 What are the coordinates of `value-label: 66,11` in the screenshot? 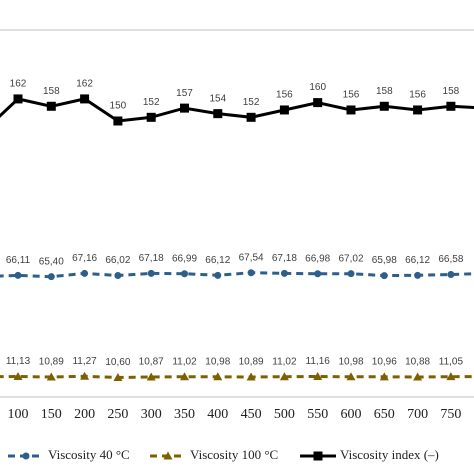 It's located at (18, 260).